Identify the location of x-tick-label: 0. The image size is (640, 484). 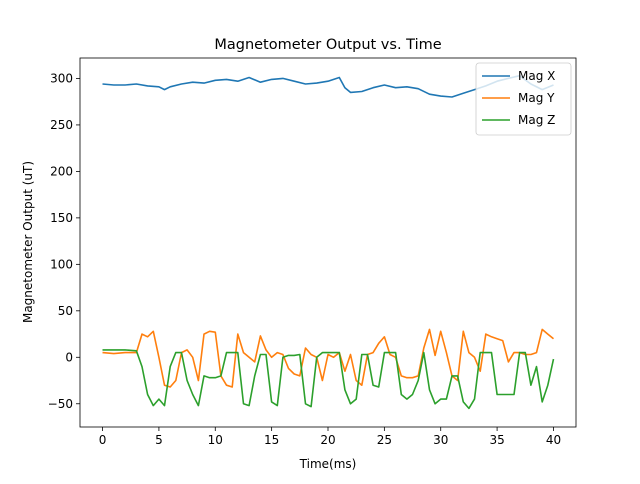
(103, 440).